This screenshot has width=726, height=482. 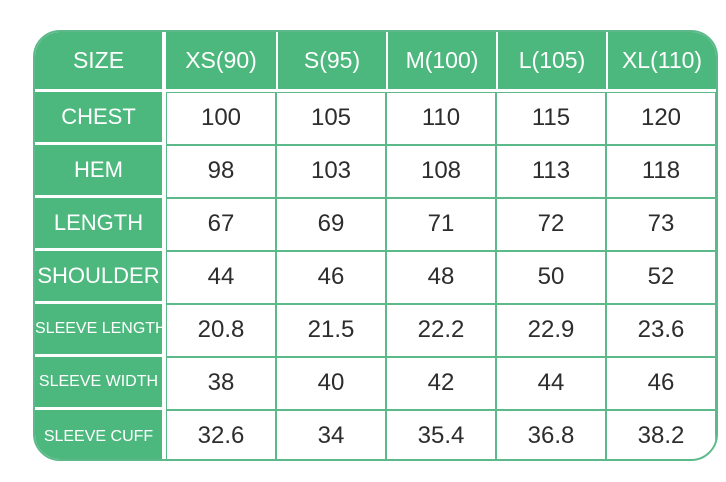 What do you see at coordinates (100, 224) in the screenshot?
I see `row-label: LENGTH` at bounding box center [100, 224].